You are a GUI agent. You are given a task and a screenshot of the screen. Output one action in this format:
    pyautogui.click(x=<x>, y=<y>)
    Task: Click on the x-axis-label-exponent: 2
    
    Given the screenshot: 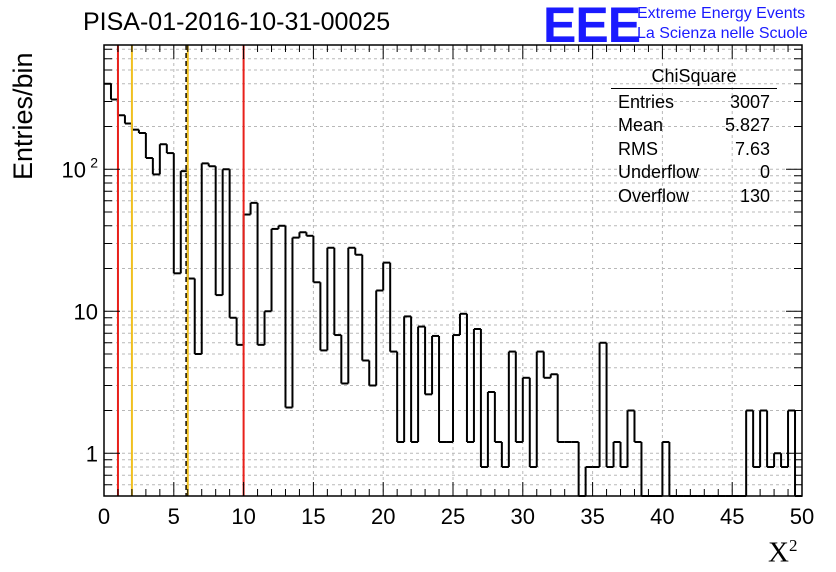 What is the action you would take?
    pyautogui.click(x=793, y=545)
    